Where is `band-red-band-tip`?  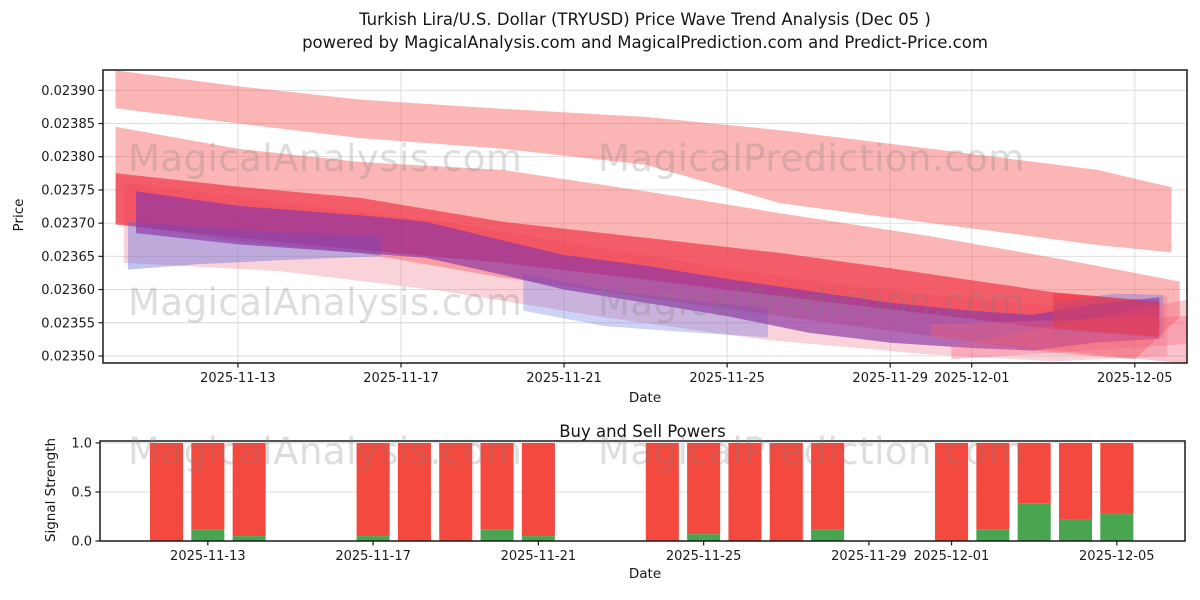
band-red-band-tip is located at coordinates (1106, 314).